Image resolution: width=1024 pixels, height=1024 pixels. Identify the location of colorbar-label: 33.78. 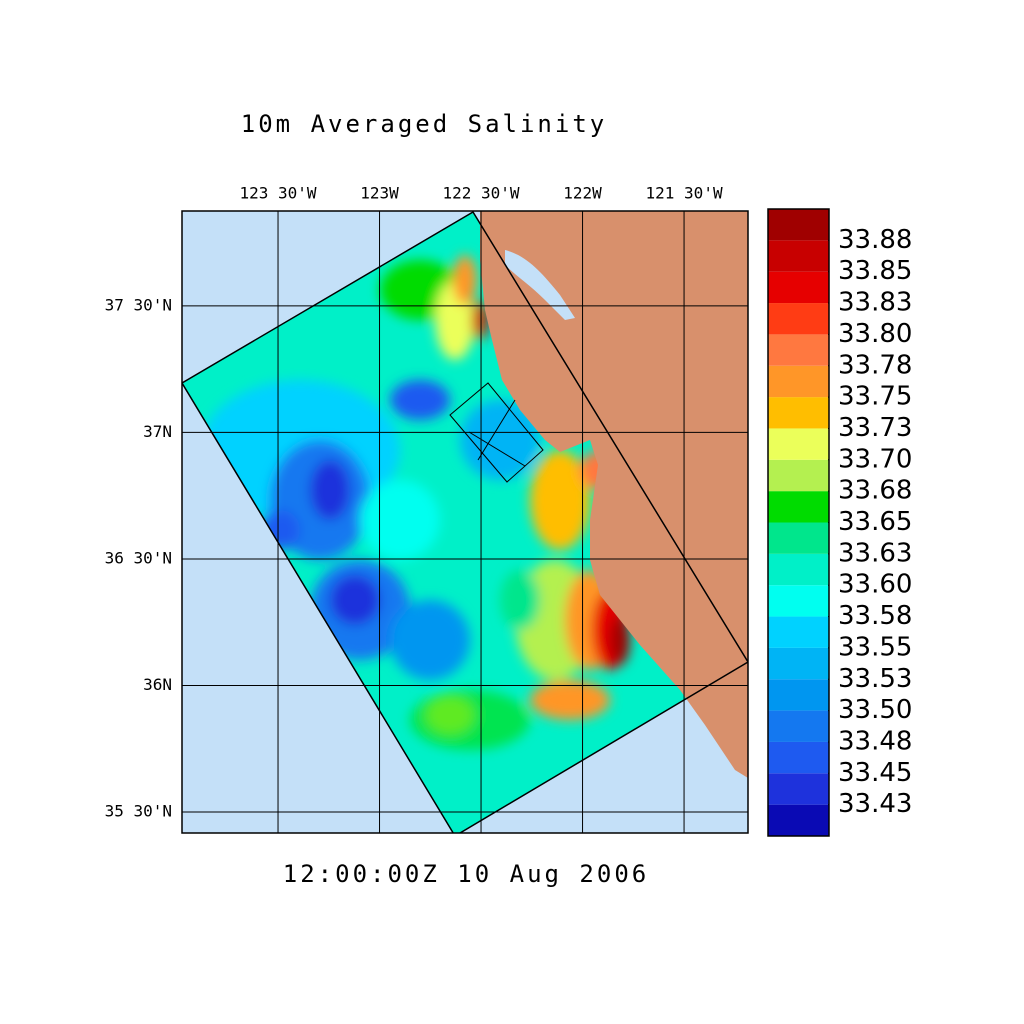
(875, 365).